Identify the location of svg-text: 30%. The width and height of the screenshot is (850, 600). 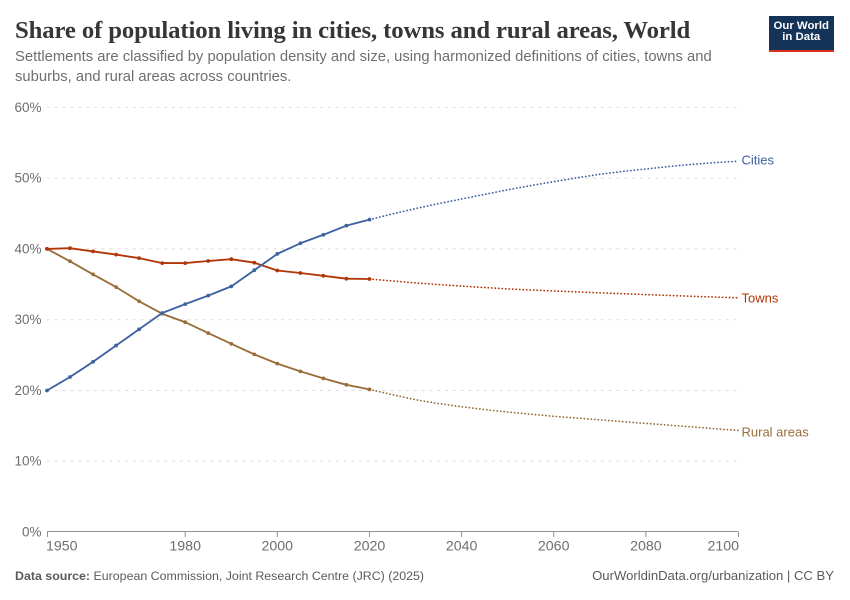
(27, 319).